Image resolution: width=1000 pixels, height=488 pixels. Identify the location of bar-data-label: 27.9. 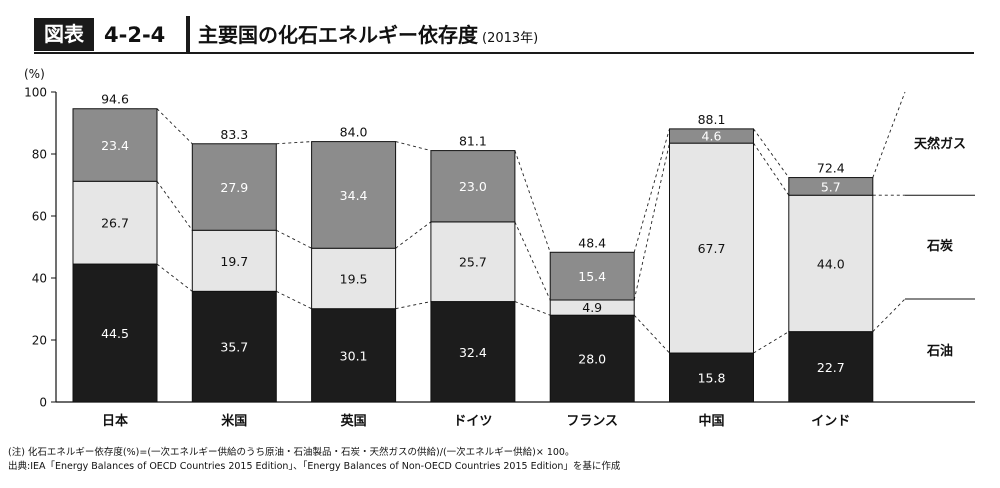
(234, 187).